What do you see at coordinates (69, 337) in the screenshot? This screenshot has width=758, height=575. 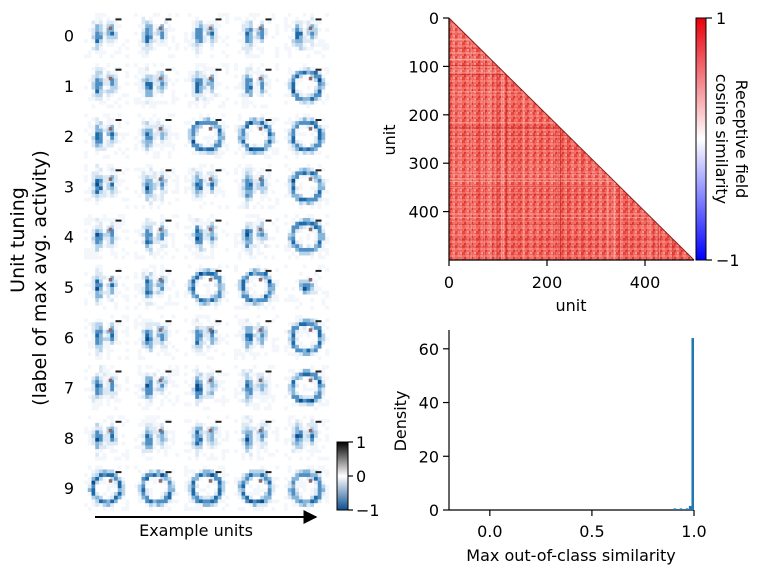 I see `row-label-6: 6` at bounding box center [69, 337].